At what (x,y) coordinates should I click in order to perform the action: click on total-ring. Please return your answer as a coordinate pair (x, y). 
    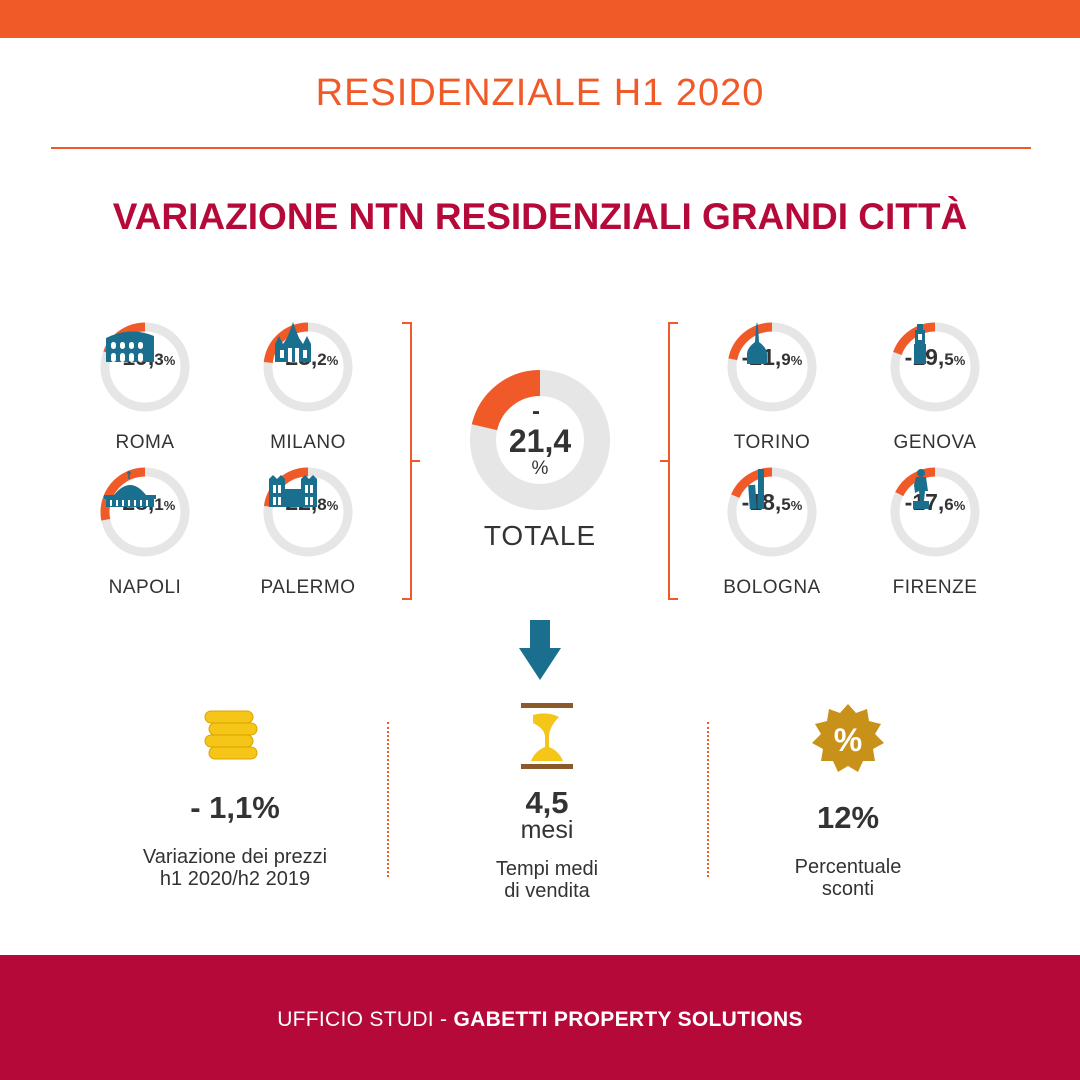
    Looking at the image, I should click on (540, 440).